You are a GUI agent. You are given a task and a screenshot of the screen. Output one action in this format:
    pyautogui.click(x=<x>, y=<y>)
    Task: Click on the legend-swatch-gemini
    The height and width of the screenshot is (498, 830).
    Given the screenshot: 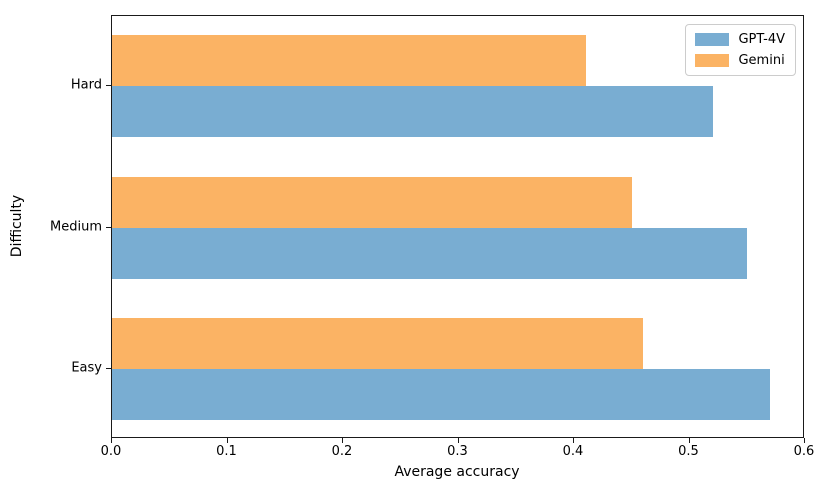 What is the action you would take?
    pyautogui.click(x=712, y=60)
    